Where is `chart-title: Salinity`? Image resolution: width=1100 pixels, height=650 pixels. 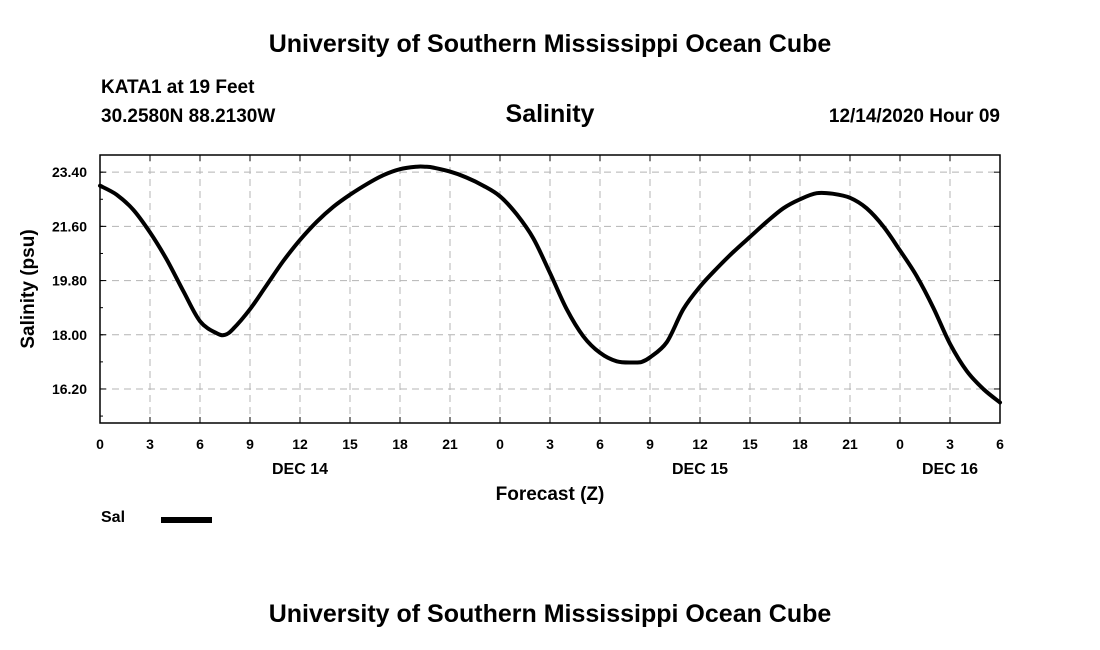 chart-title: Salinity is located at coordinates (550, 114).